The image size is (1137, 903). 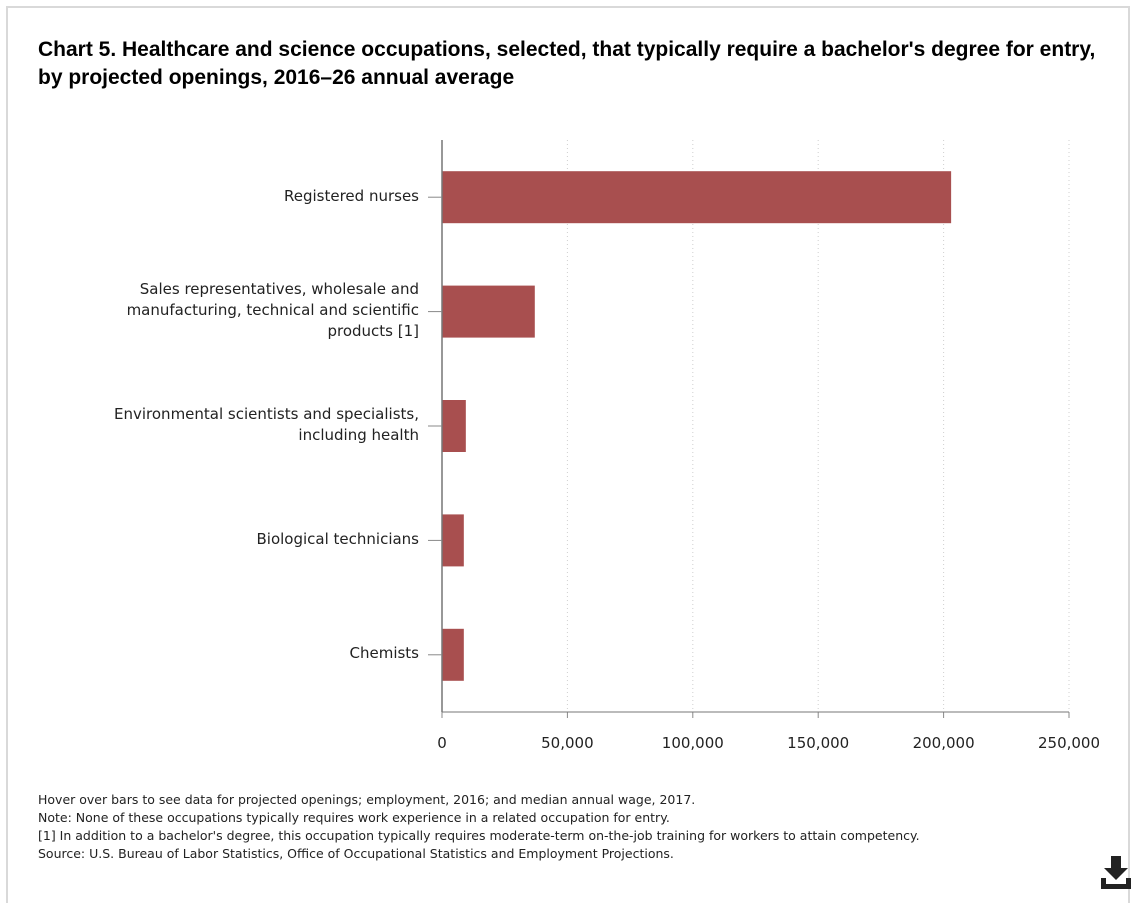 What do you see at coordinates (373, 331) in the screenshot?
I see `category-label-line: products [1]` at bounding box center [373, 331].